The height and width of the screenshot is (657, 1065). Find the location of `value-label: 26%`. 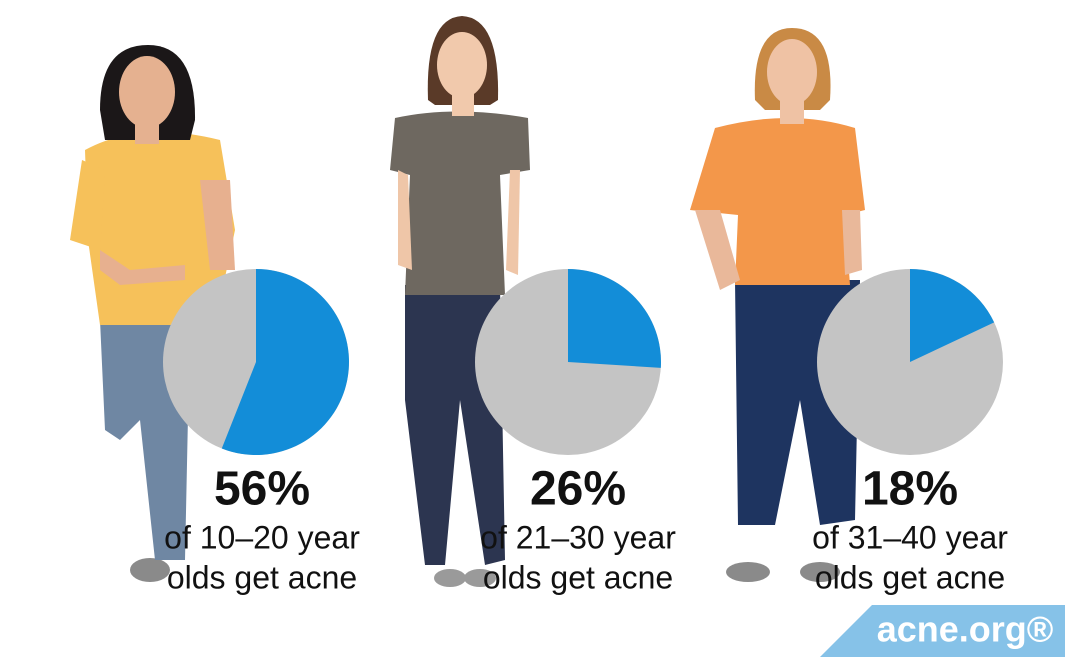

value-label: 26% is located at coordinates (578, 489).